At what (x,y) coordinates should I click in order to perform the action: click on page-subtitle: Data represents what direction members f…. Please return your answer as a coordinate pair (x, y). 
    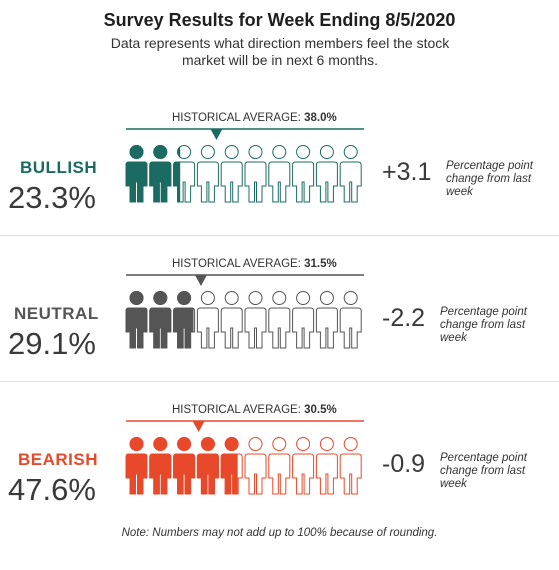
    Looking at the image, I should click on (280, 51).